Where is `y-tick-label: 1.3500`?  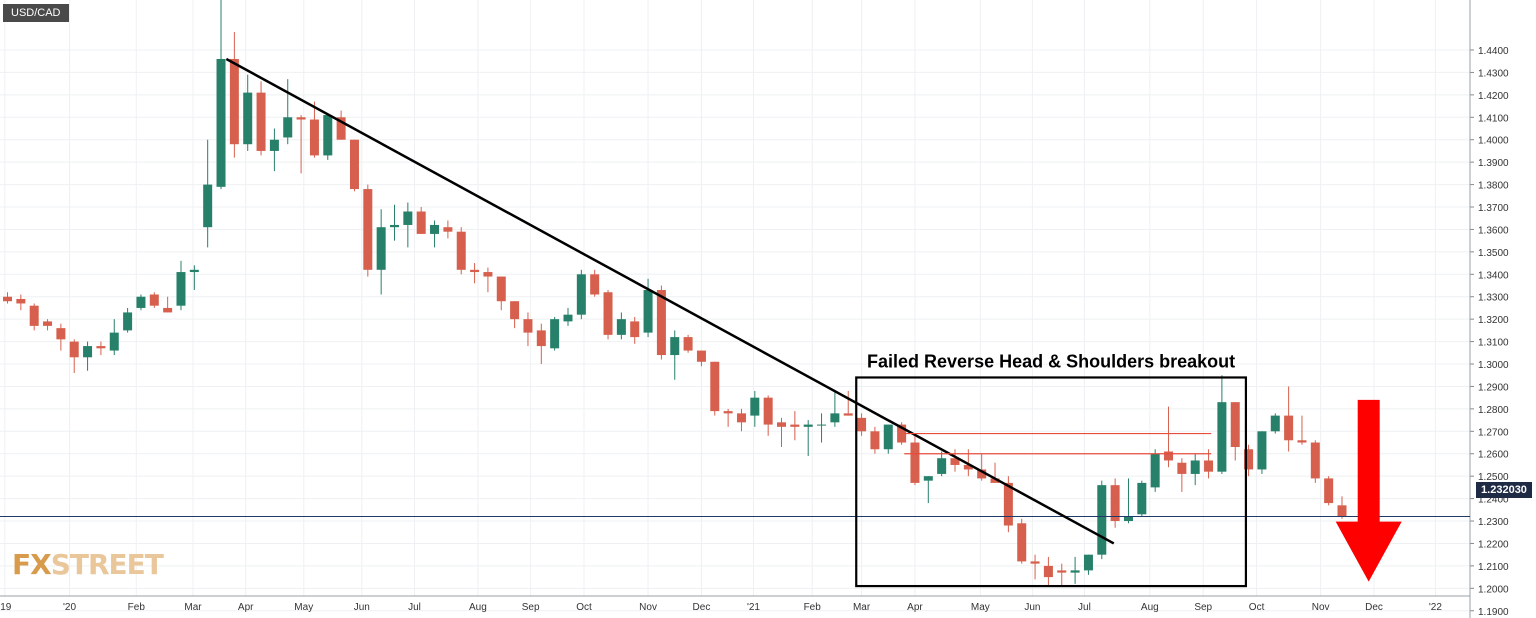 y-tick-label: 1.3500 is located at coordinates (1493, 253).